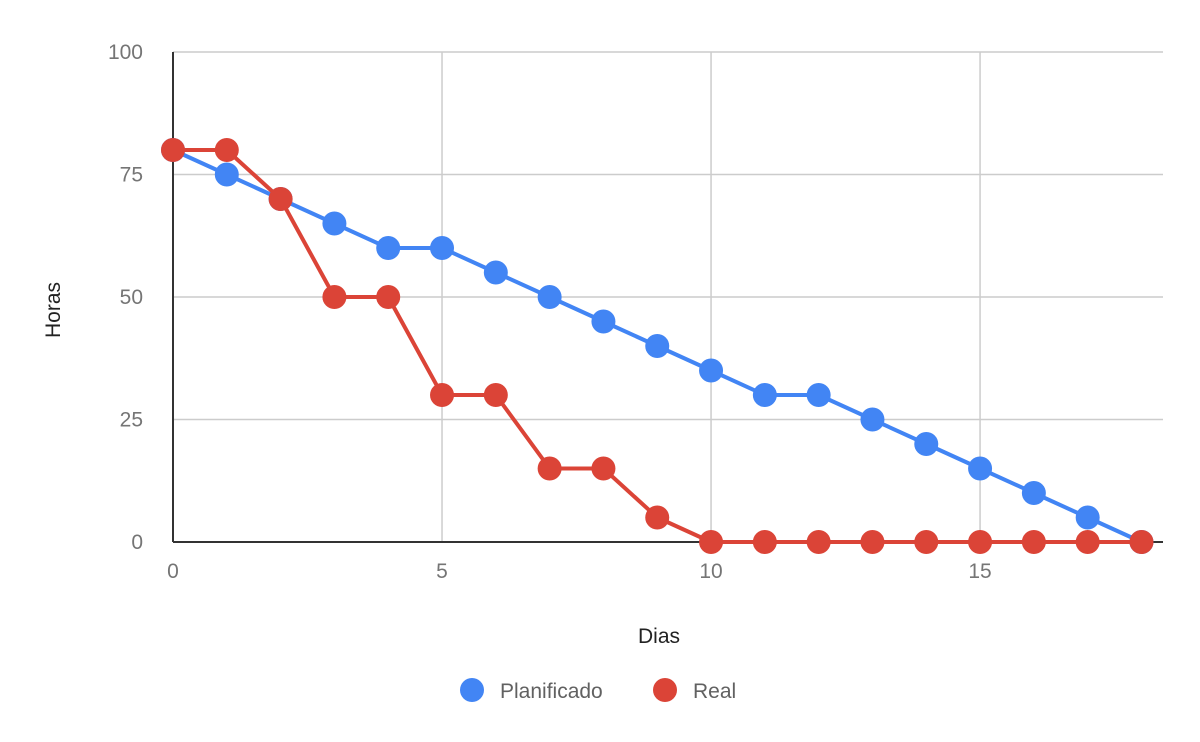 Image resolution: width=1200 pixels, height=742 pixels. I want to click on y-tick-label: 100, so click(125, 52).